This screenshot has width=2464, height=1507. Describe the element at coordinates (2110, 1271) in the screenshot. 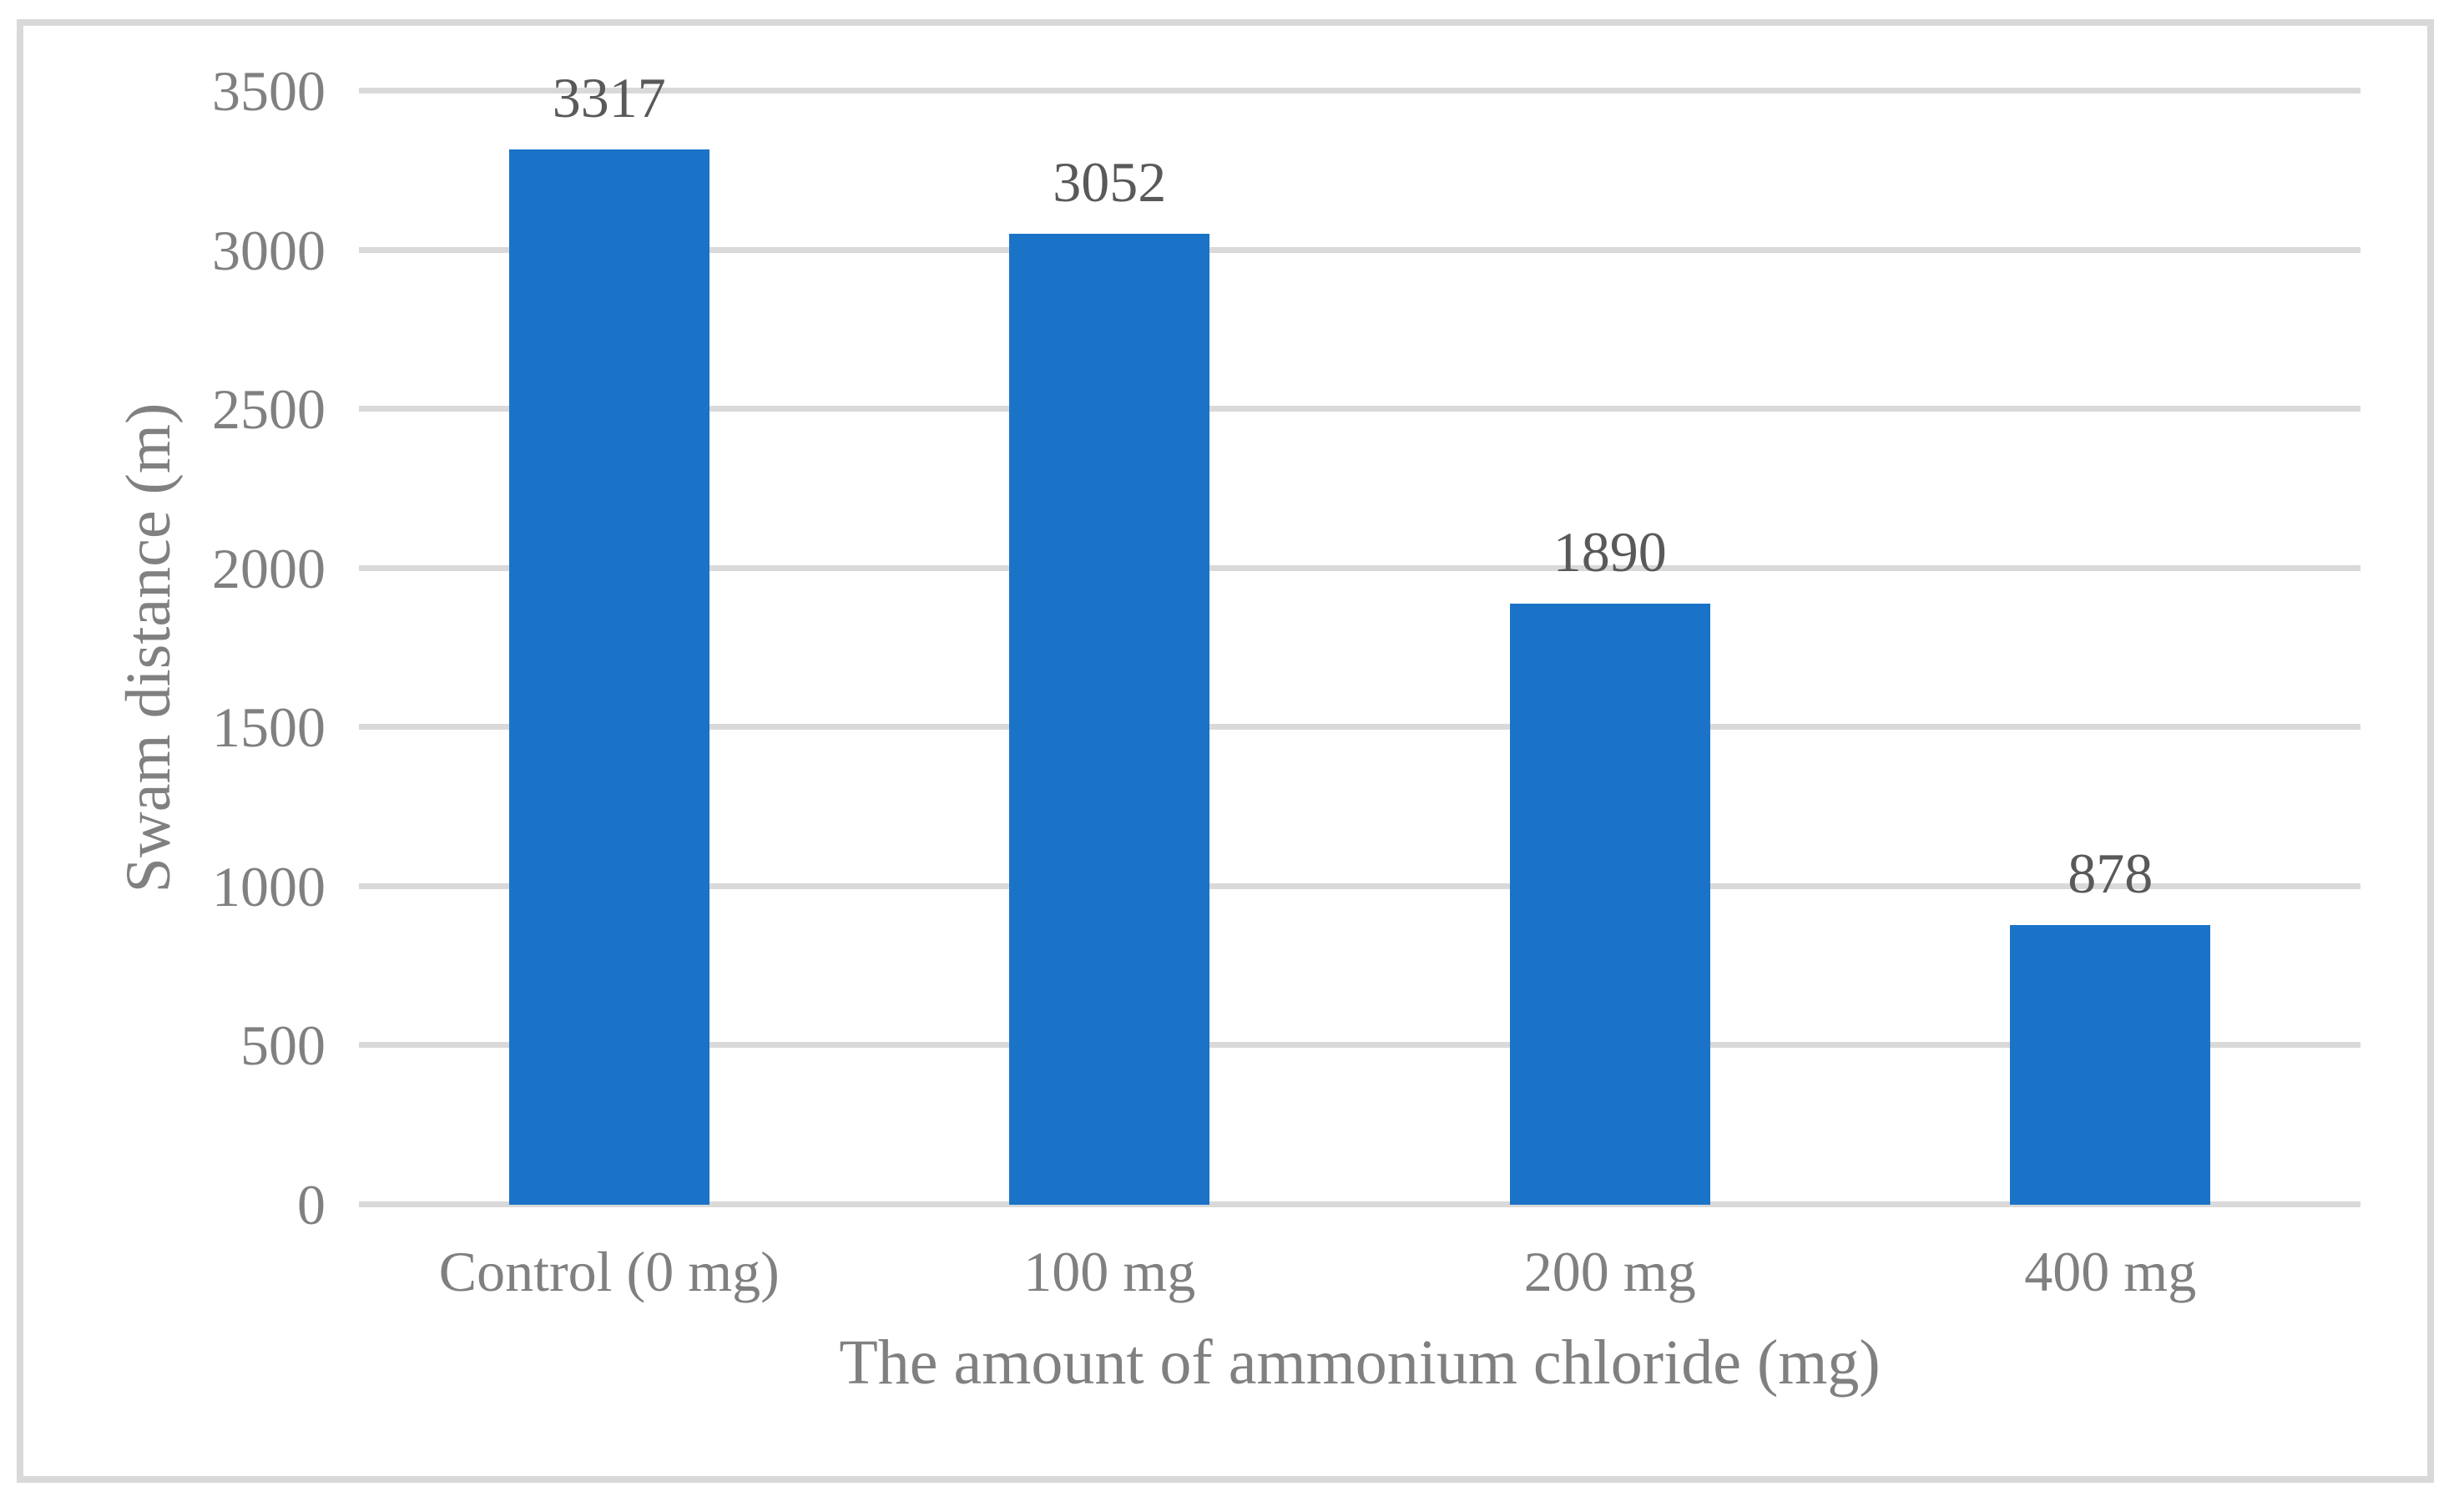

I see `x-category-label: 400 mg` at that location.